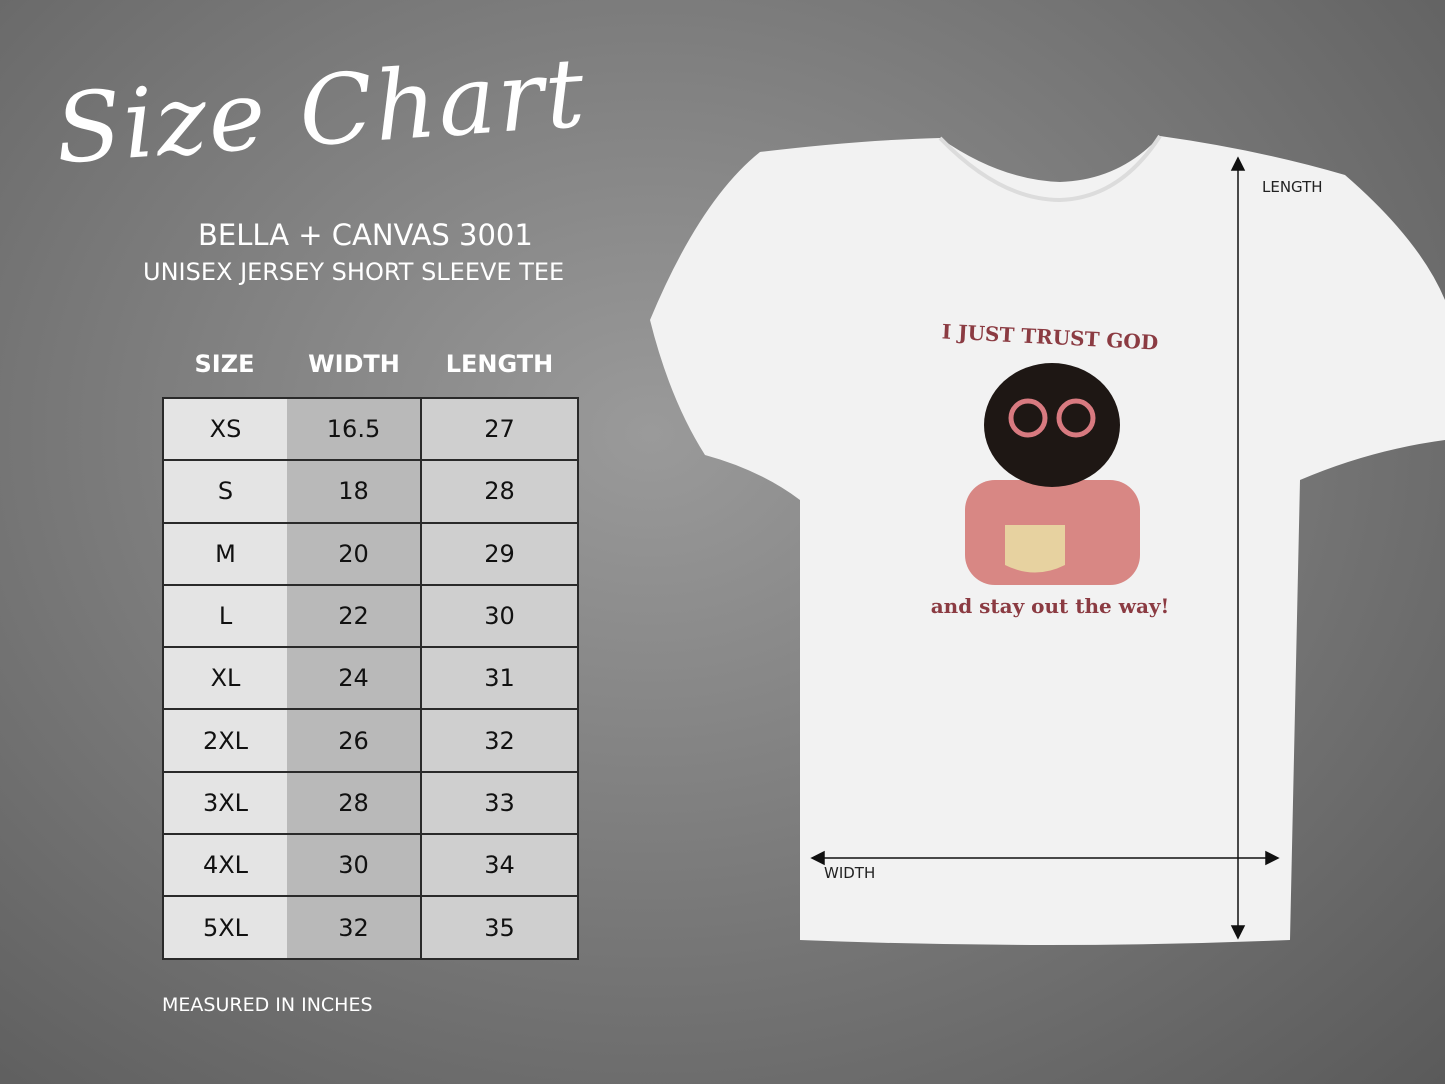  I want to click on size-cell: 3XL, so click(224, 803).